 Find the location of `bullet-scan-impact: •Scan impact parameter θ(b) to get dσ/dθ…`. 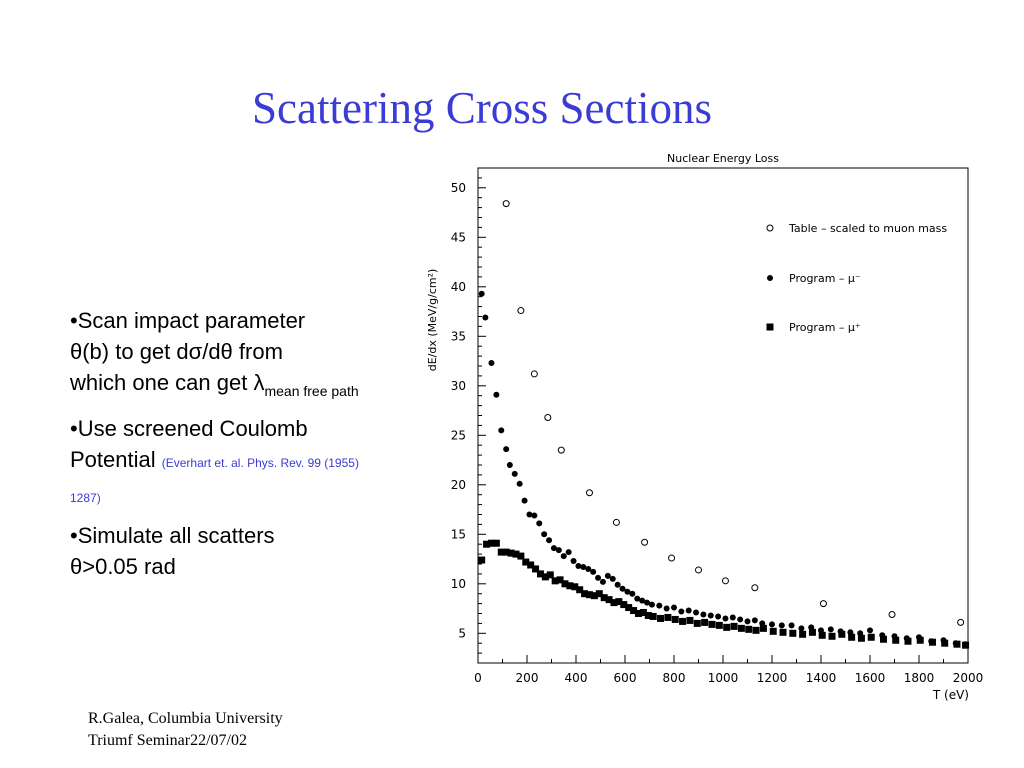

bullet-scan-impact: •Scan impact parameter θ(b) to get dσ/dθ… is located at coordinates (230, 356).